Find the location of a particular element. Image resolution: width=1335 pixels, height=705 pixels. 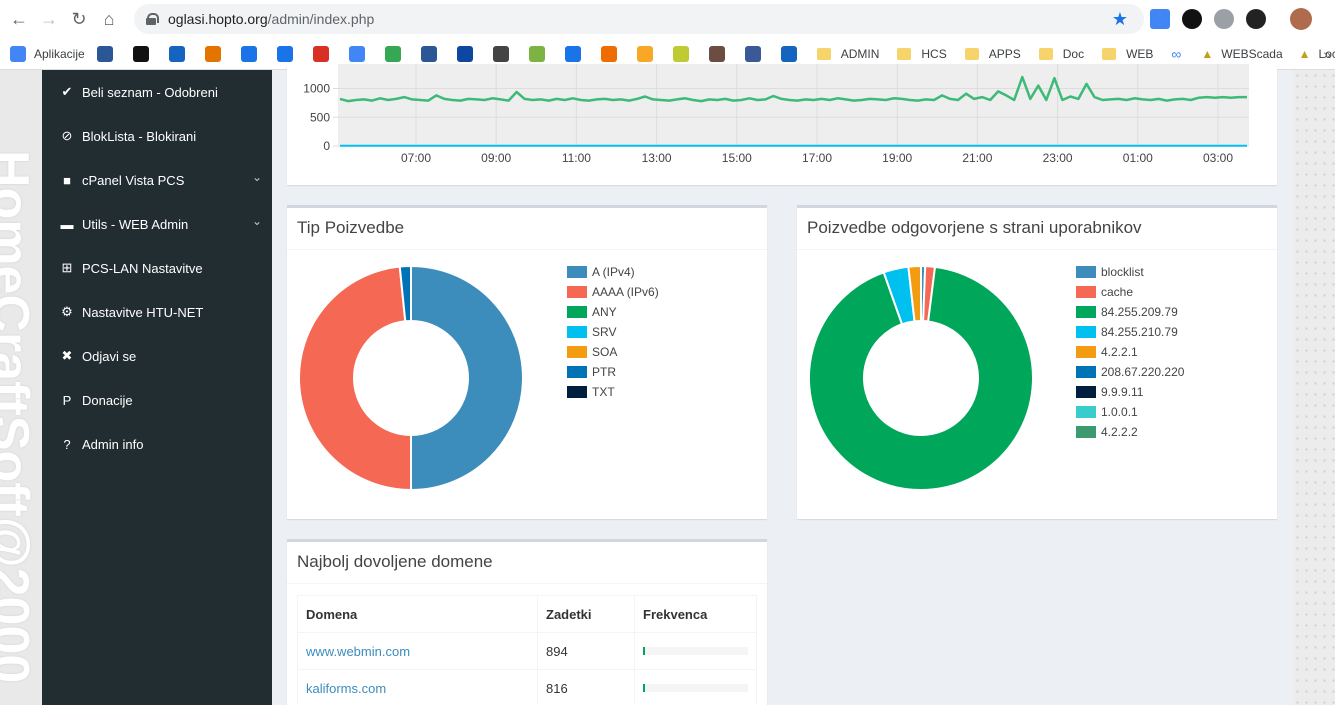

legend-item: blocklist is located at coordinates (1130, 272).